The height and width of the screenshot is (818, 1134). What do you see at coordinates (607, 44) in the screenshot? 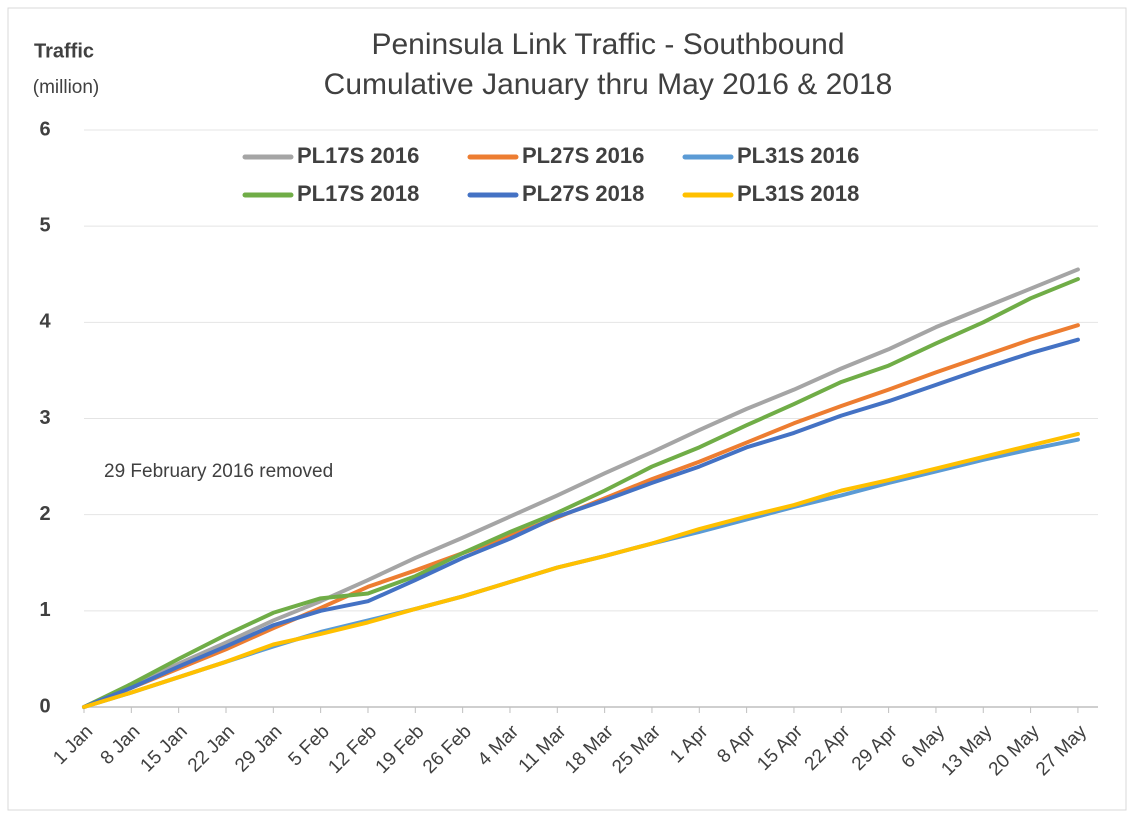
I see `chart-title: Peninsula Link Traffic - Southbound` at bounding box center [607, 44].